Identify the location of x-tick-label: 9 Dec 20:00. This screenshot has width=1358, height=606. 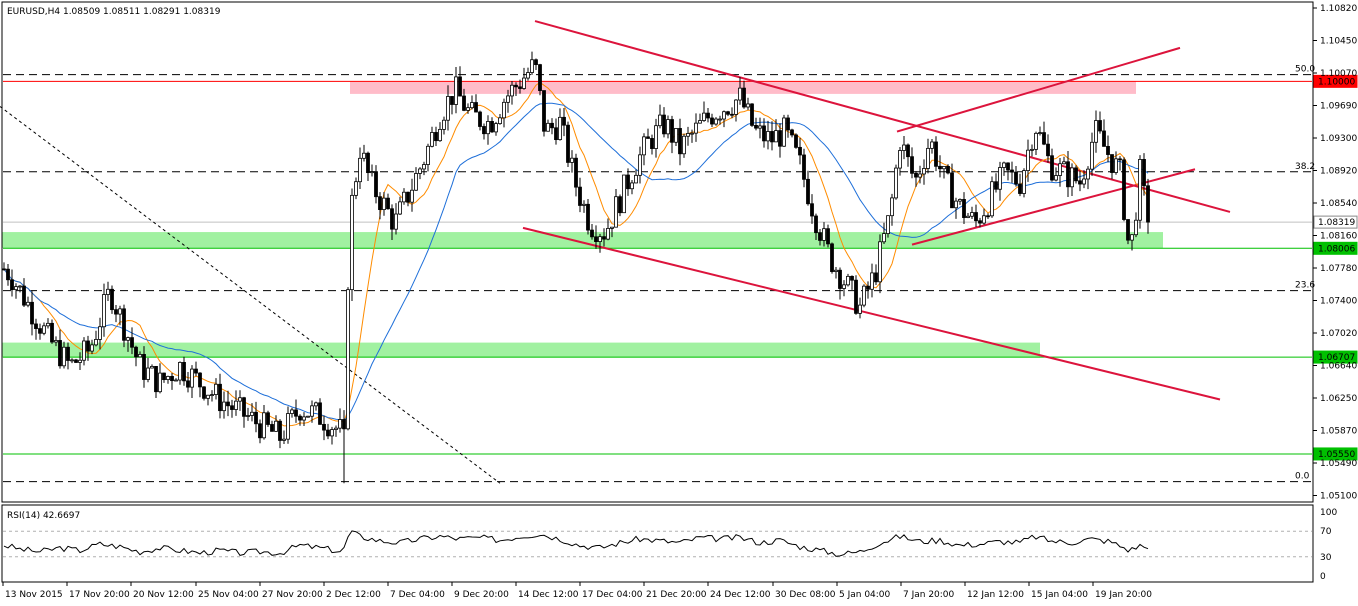
(481, 595).